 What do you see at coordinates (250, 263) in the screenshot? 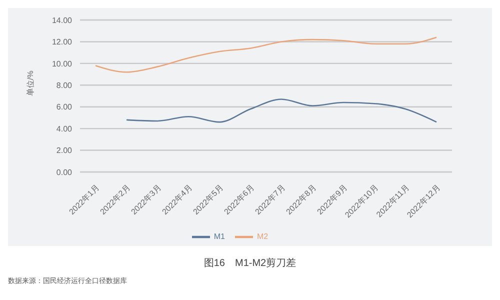
I see `text: 图16 M1-M2剪刀差` at bounding box center [250, 263].